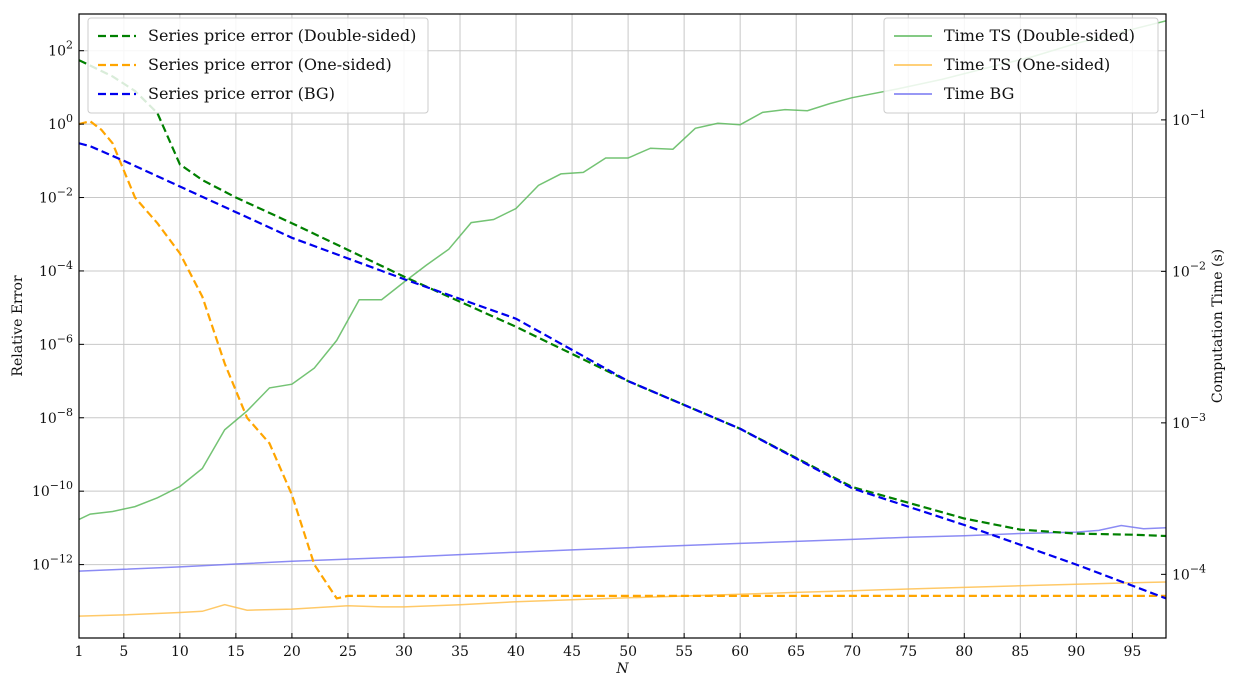 Image resolution: width=1236 pixels, height=678 pixels. Describe the element at coordinates (1020, 652) in the screenshot. I see `x-tick-label: 85` at that location.